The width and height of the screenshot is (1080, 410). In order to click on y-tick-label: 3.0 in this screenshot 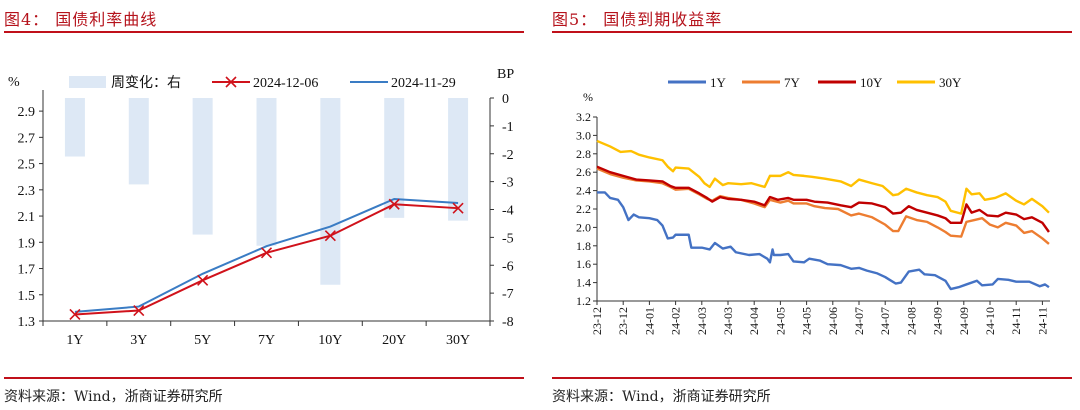, I will do `click(583, 135)`.